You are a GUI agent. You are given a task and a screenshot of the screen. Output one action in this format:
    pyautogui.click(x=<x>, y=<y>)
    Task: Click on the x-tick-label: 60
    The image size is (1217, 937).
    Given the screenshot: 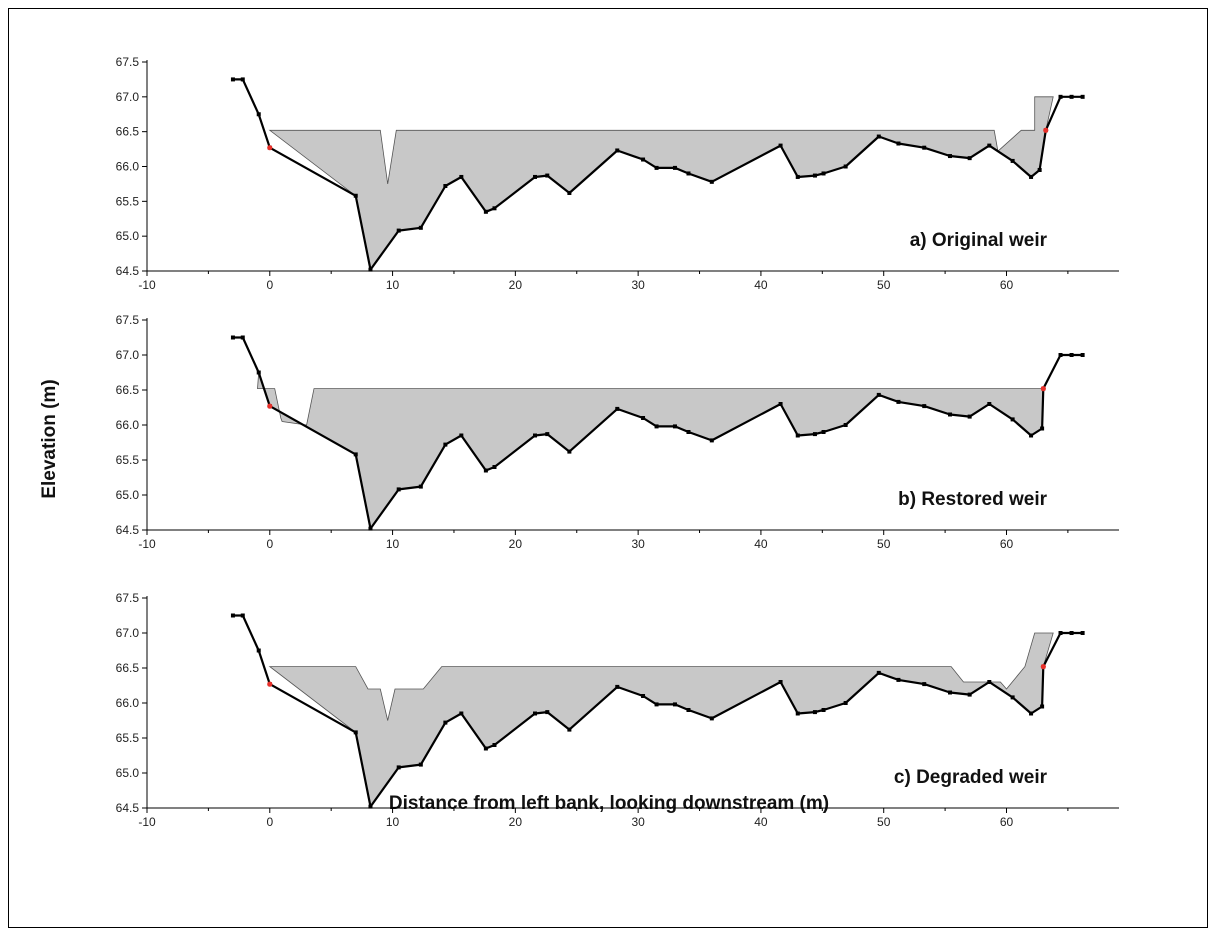 What is the action you would take?
    pyautogui.click(x=1007, y=285)
    